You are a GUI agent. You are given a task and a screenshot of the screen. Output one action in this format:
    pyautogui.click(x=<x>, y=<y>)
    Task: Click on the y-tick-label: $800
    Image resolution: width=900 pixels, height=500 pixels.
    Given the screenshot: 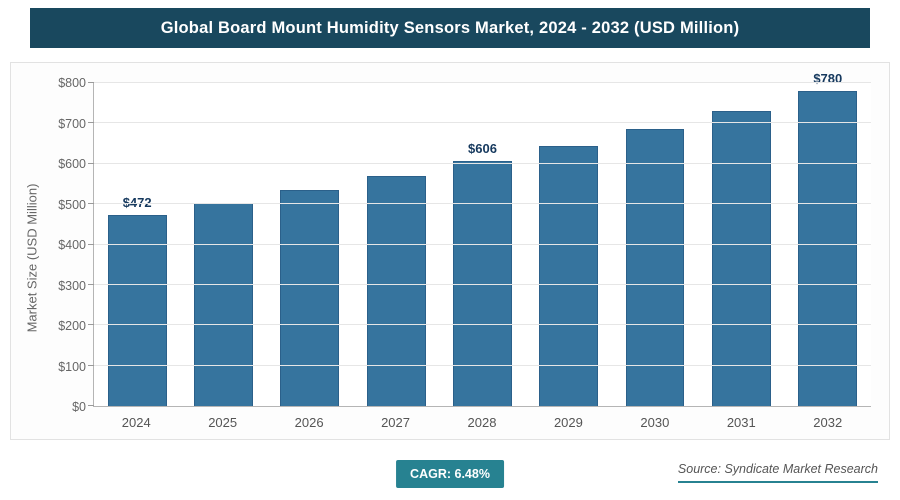 What is the action you would take?
    pyautogui.click(x=72, y=83)
    